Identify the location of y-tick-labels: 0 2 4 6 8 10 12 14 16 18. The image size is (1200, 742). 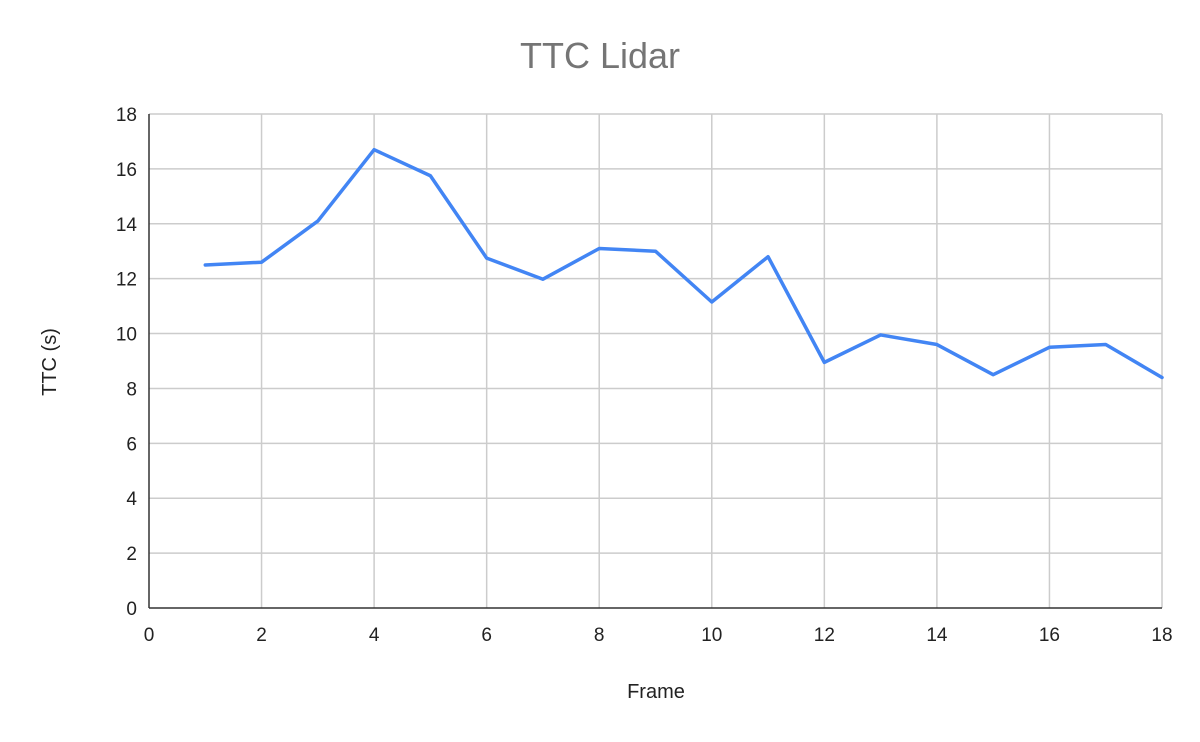
(127, 362).